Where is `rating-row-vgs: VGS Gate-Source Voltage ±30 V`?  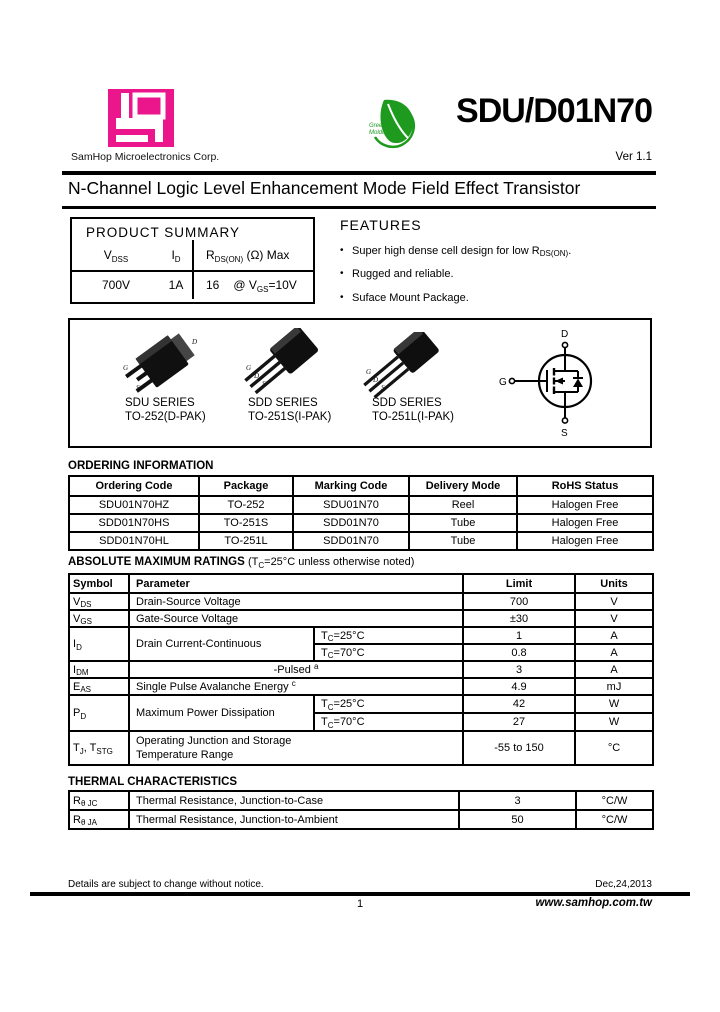 rating-row-vgs: VGS Gate-Source Voltage ±30 V is located at coordinates (361, 618).